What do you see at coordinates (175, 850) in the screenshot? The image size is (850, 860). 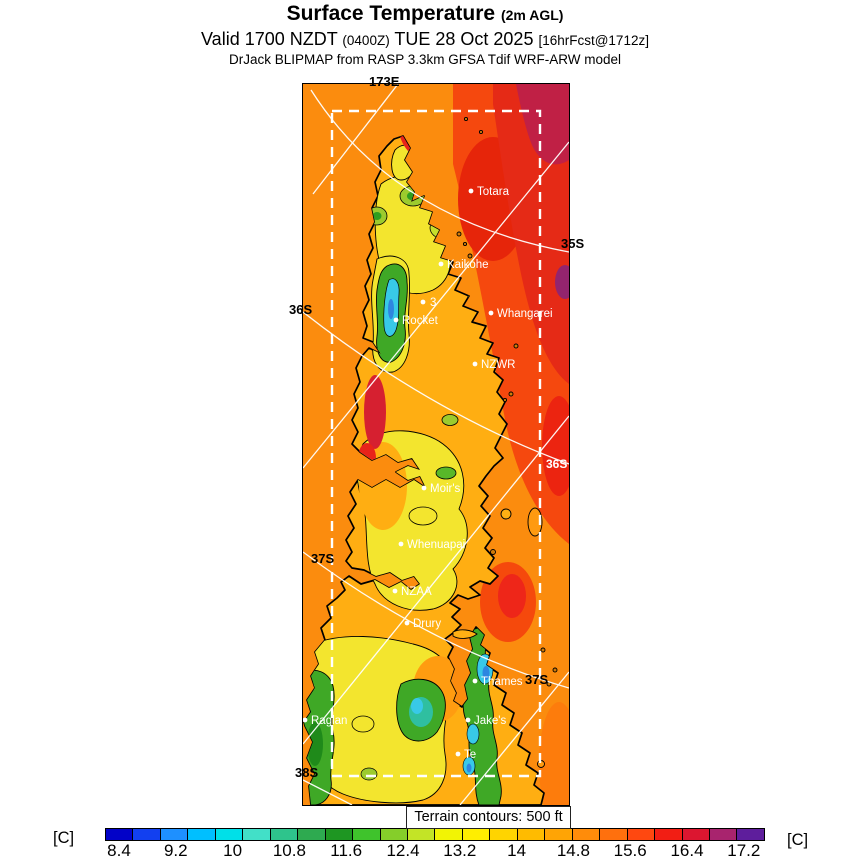 I see `colorbar-tick-label: 9.2` at bounding box center [175, 850].